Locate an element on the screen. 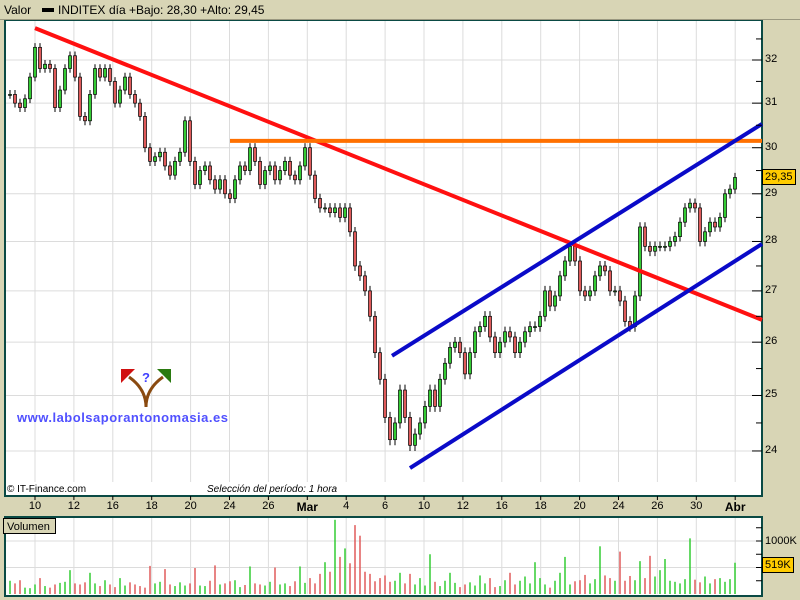 The height and width of the screenshot is (600, 800). period-selection: Selección del período: 1 hora is located at coordinates (272, 489).